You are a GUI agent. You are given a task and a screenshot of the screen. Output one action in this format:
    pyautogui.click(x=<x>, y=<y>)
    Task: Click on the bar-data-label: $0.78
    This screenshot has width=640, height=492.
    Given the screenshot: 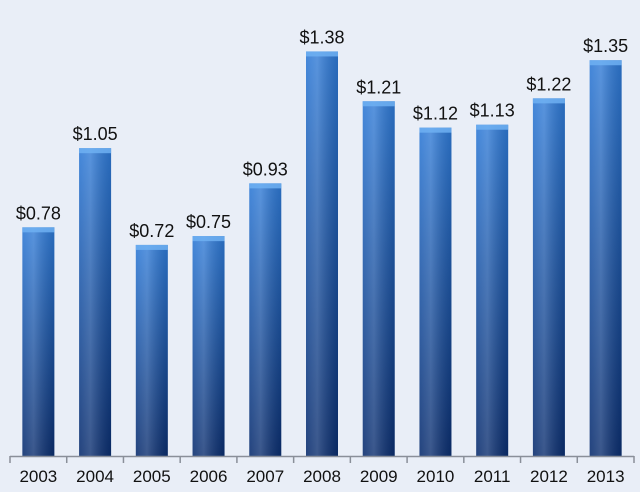 What is the action you would take?
    pyautogui.click(x=38, y=213)
    